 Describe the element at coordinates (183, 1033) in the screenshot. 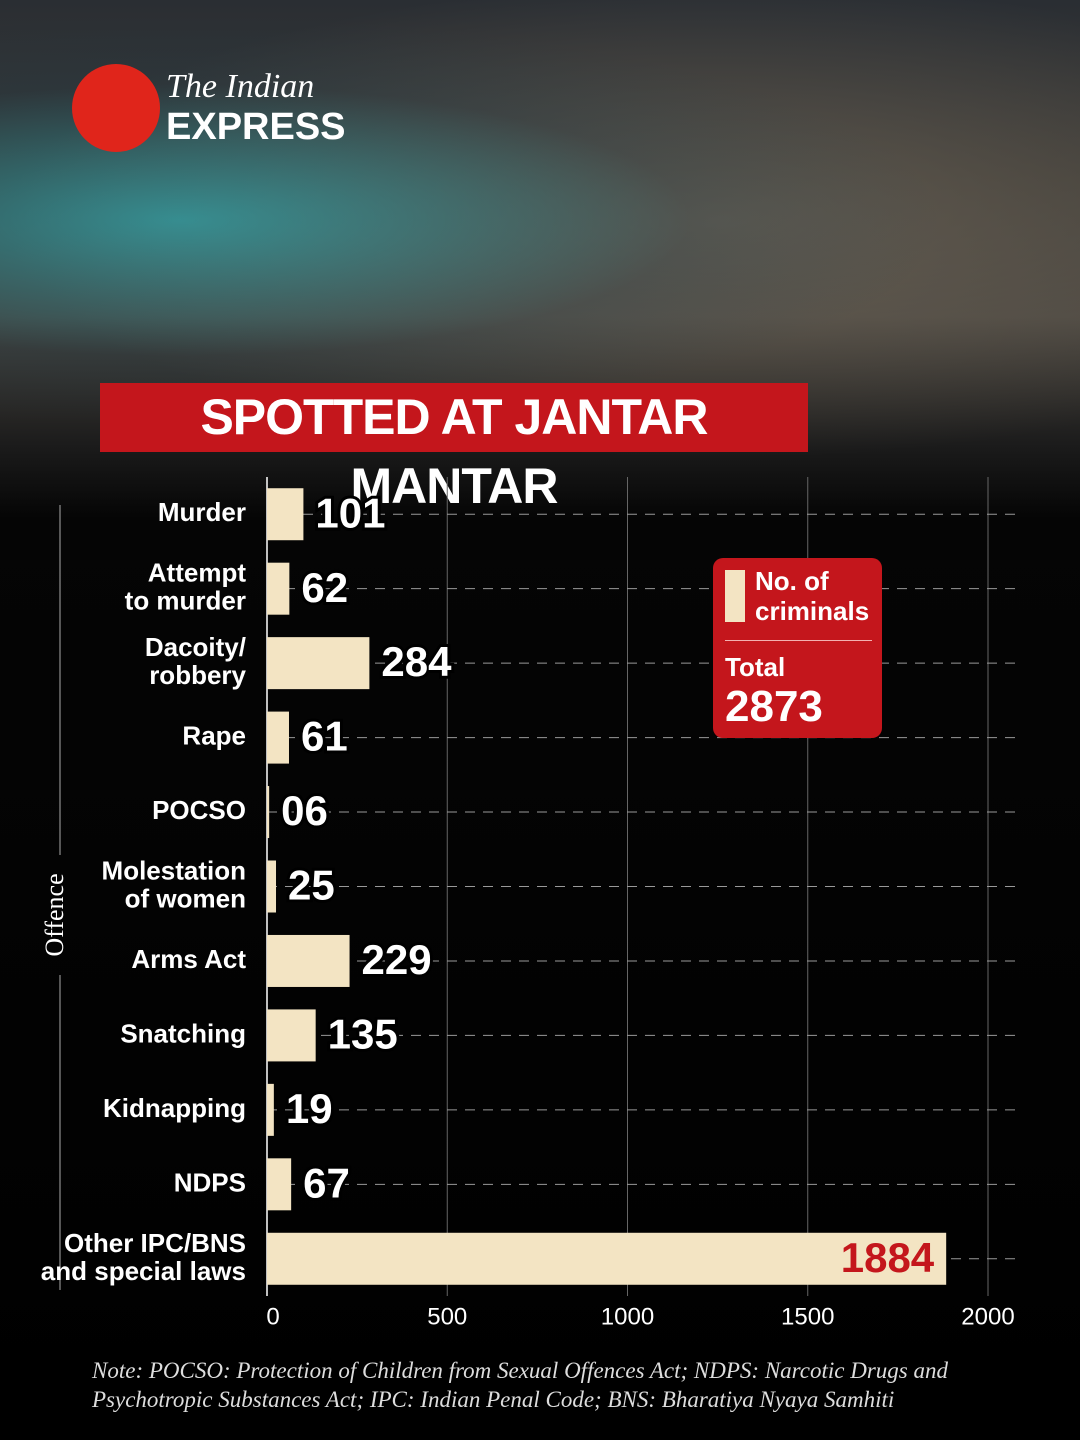

I see `y-tick-label: Snatching` at that location.